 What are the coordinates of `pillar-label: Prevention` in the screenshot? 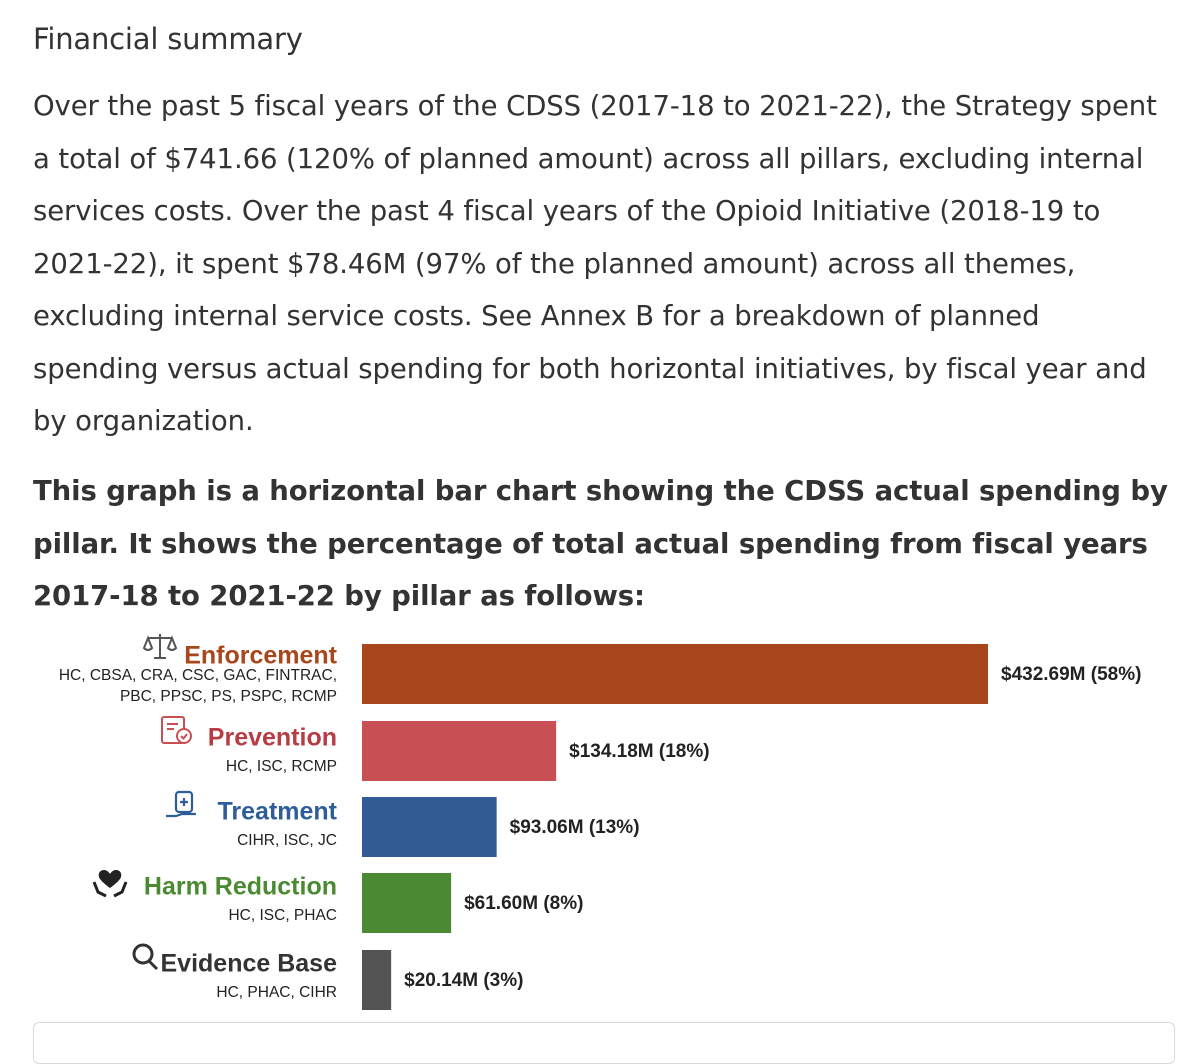 It's located at (272, 738).